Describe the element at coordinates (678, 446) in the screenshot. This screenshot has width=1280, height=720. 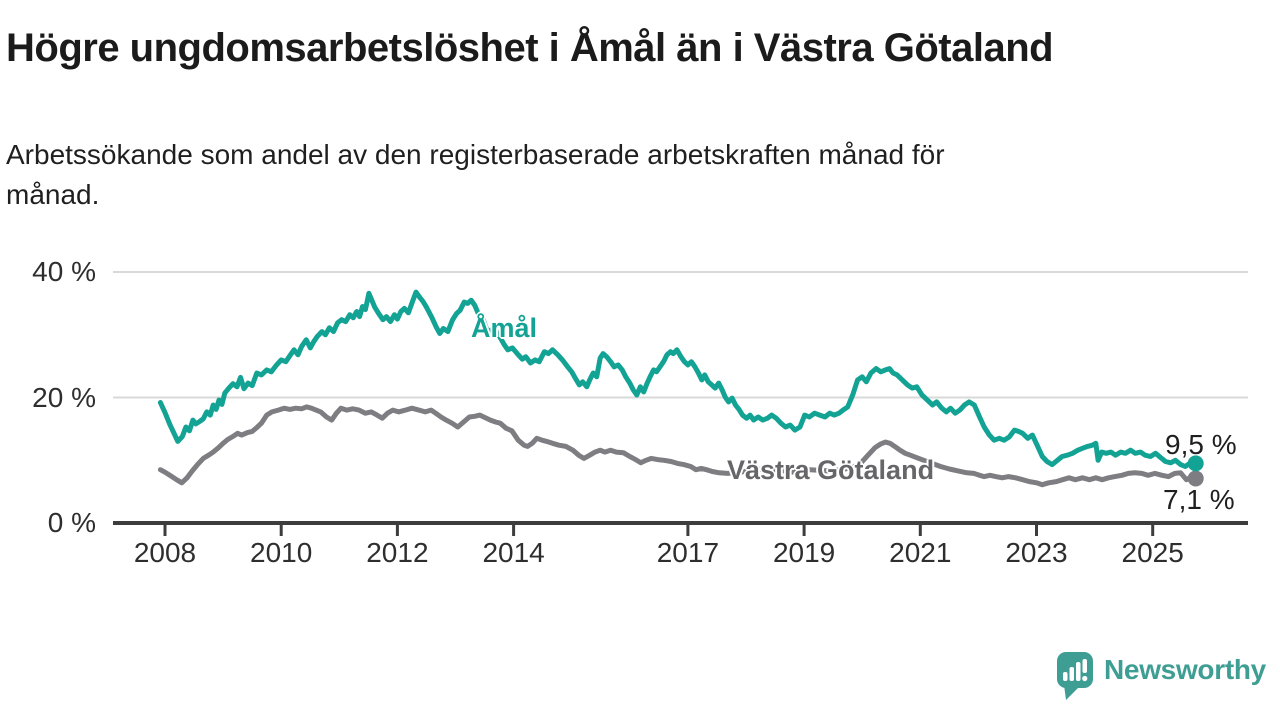
I see `series-line-v-stra-g-taland` at that location.